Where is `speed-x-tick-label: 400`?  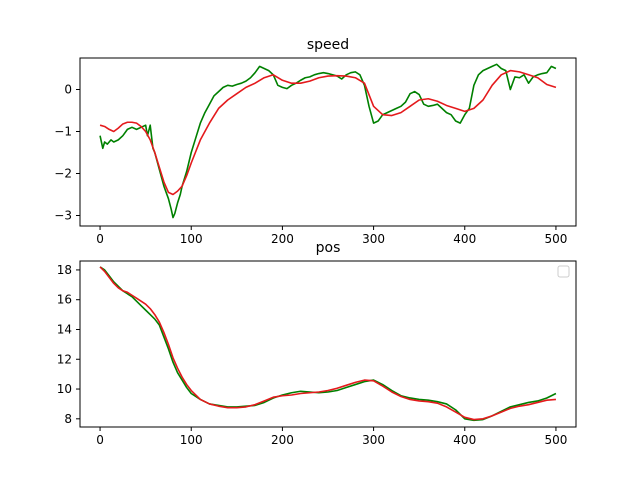
speed-x-tick-label: 400 is located at coordinates (464, 239).